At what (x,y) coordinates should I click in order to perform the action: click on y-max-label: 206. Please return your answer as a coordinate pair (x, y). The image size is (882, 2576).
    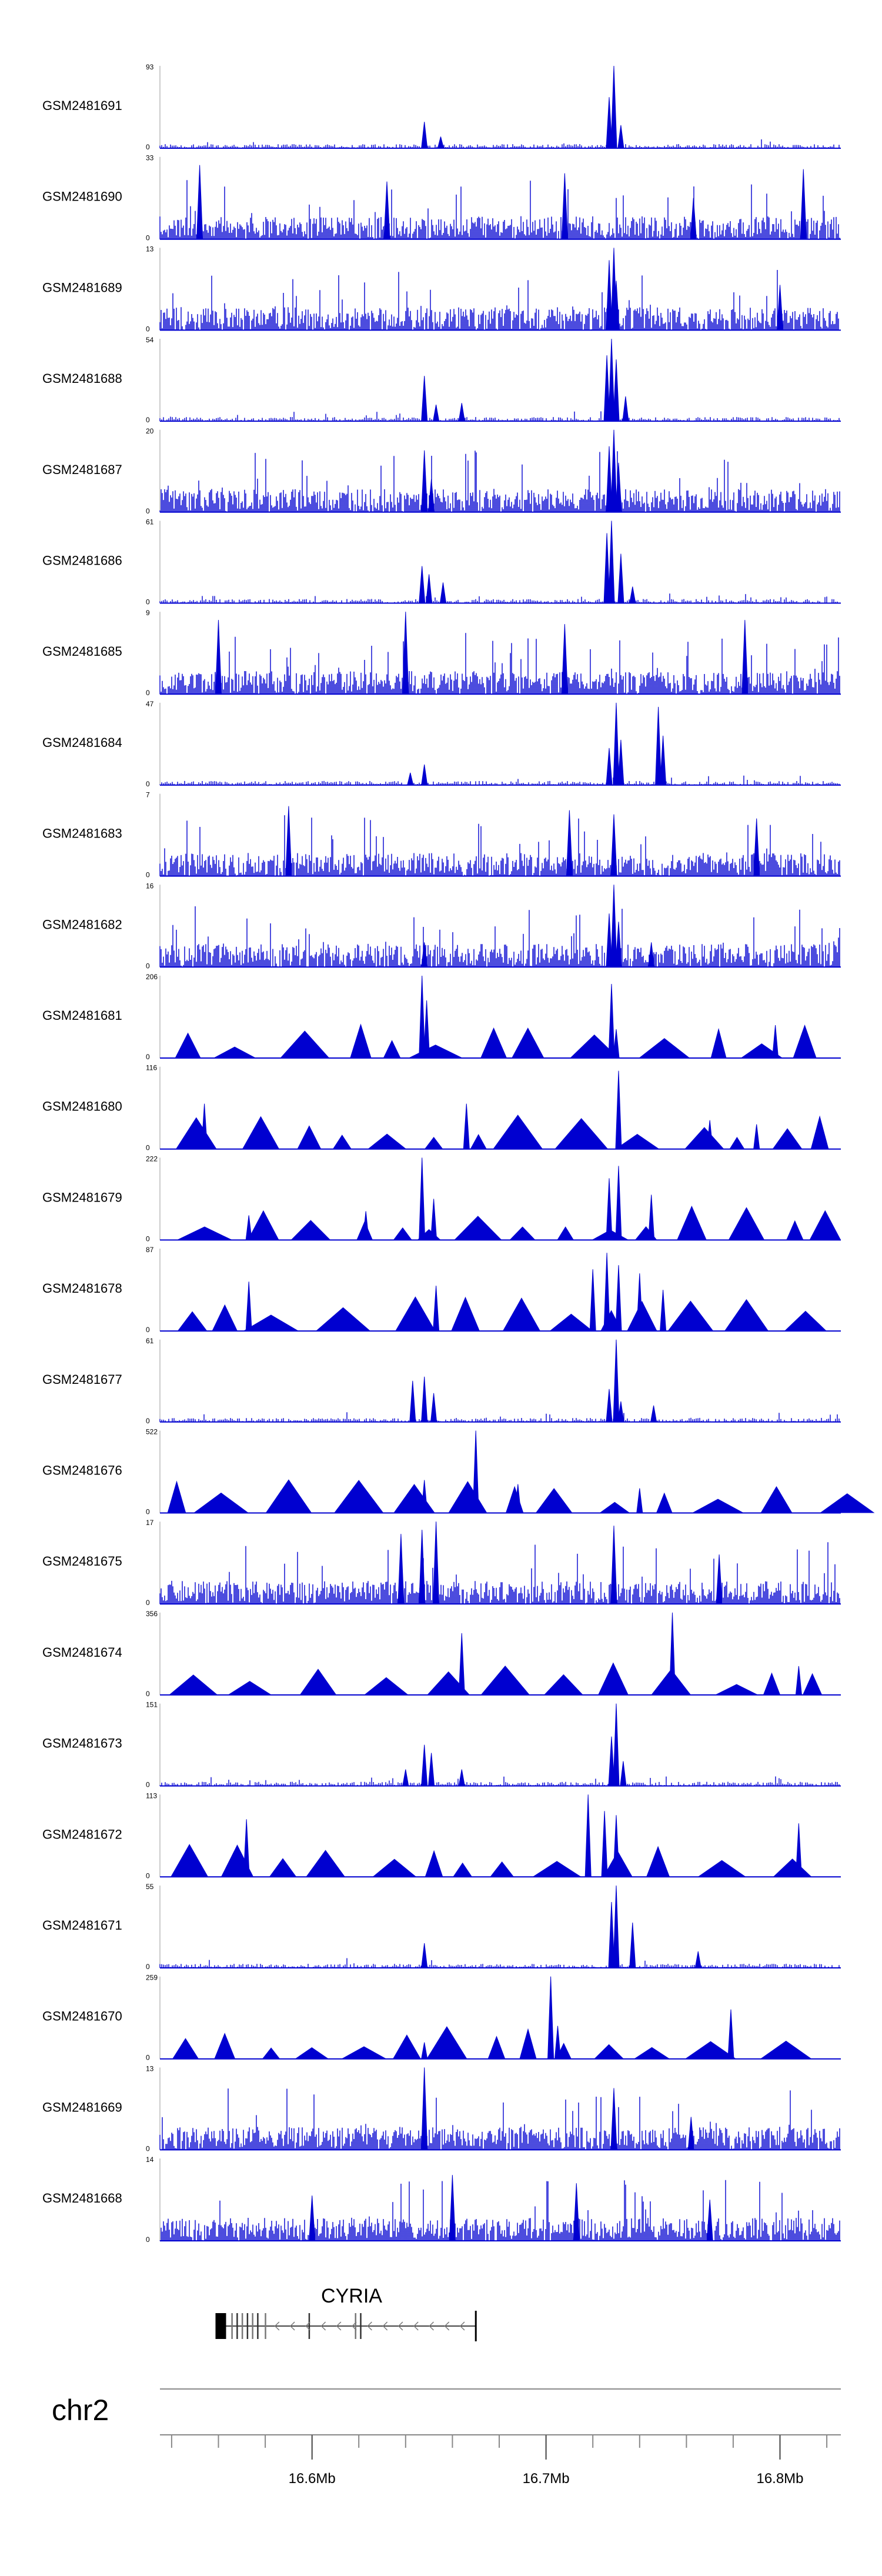
    Looking at the image, I should click on (152, 977).